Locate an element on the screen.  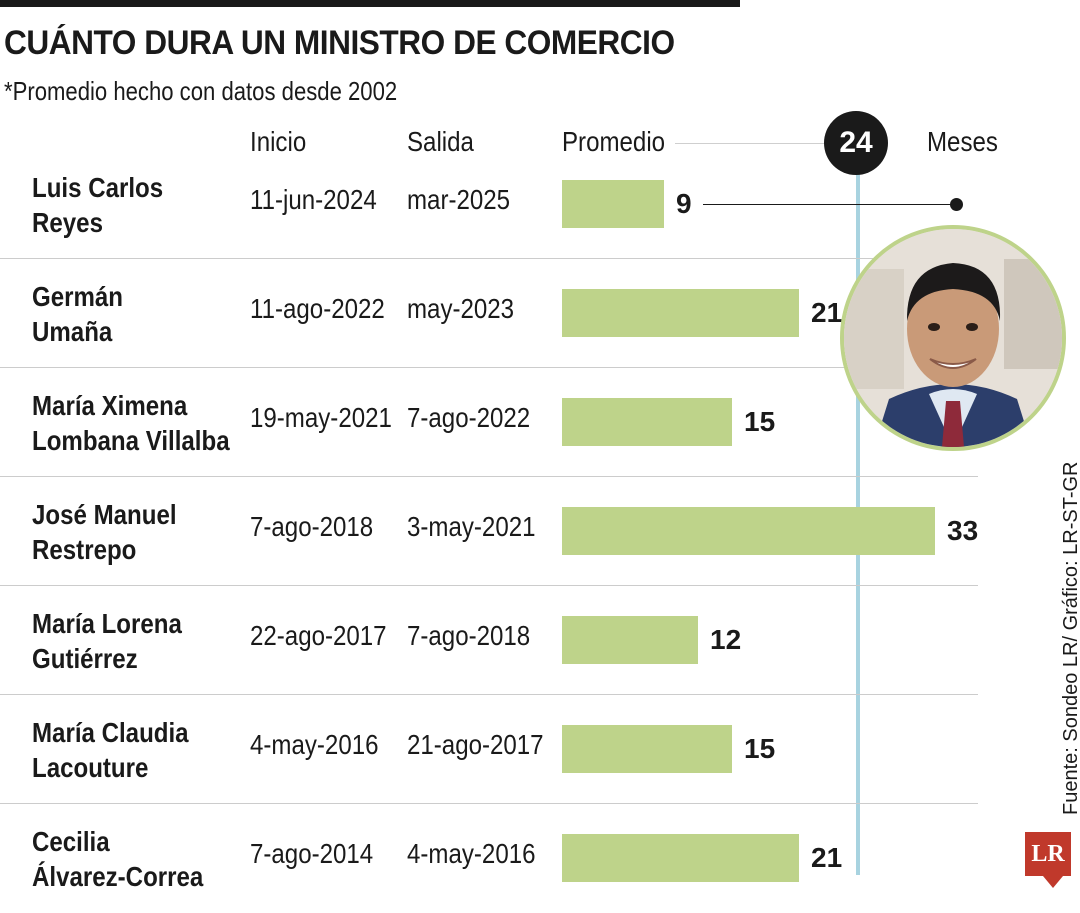
top-rule is located at coordinates (370, 3).